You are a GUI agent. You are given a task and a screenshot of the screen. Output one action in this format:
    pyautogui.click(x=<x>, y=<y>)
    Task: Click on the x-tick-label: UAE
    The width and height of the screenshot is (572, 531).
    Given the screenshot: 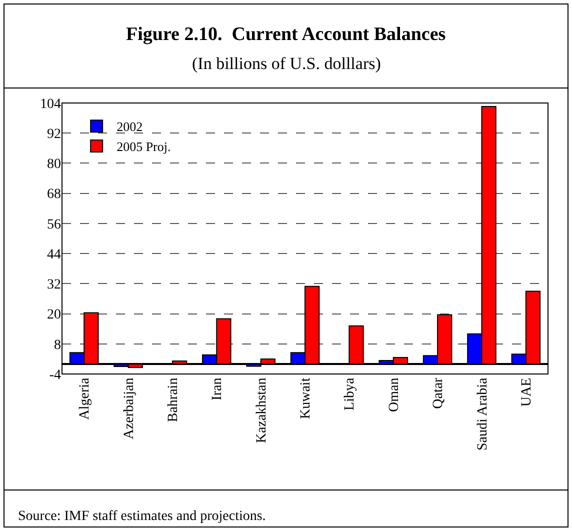 What is the action you would take?
    pyautogui.click(x=526, y=392)
    